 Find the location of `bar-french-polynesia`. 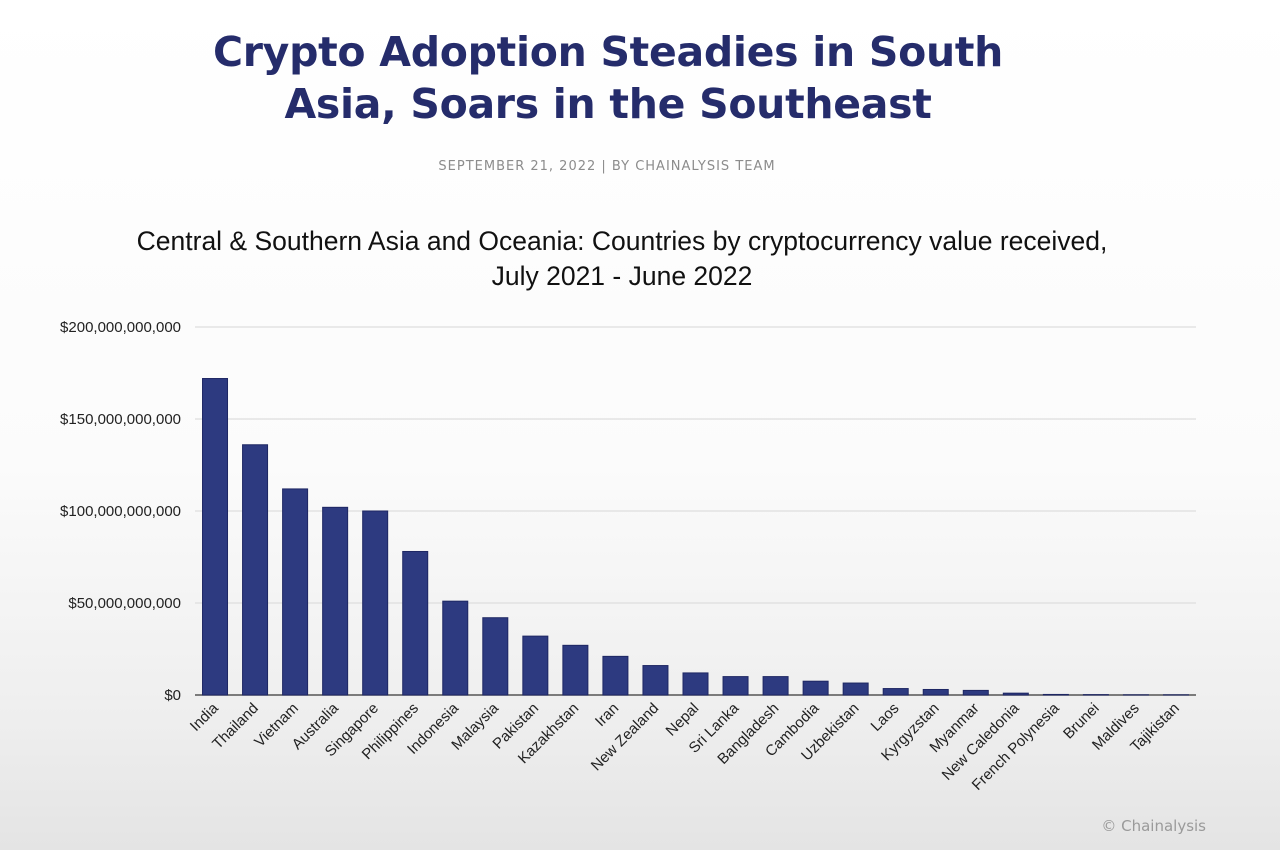

bar-french-polynesia is located at coordinates (1055, 694).